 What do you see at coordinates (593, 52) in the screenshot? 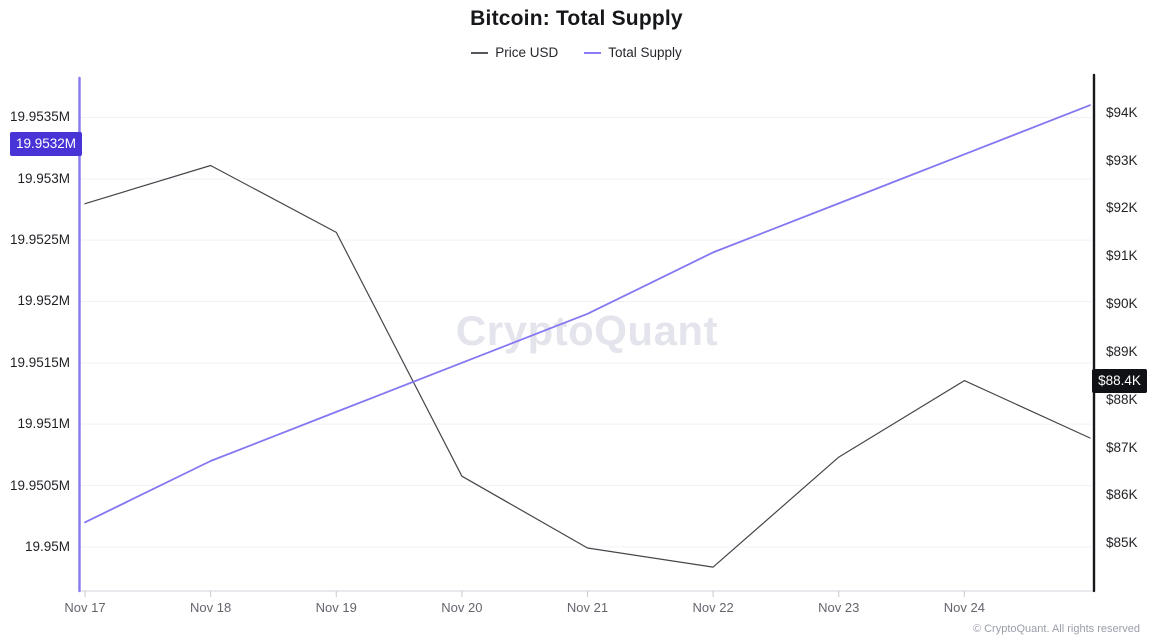
I see `supply-line-swatch-icon` at bounding box center [593, 52].